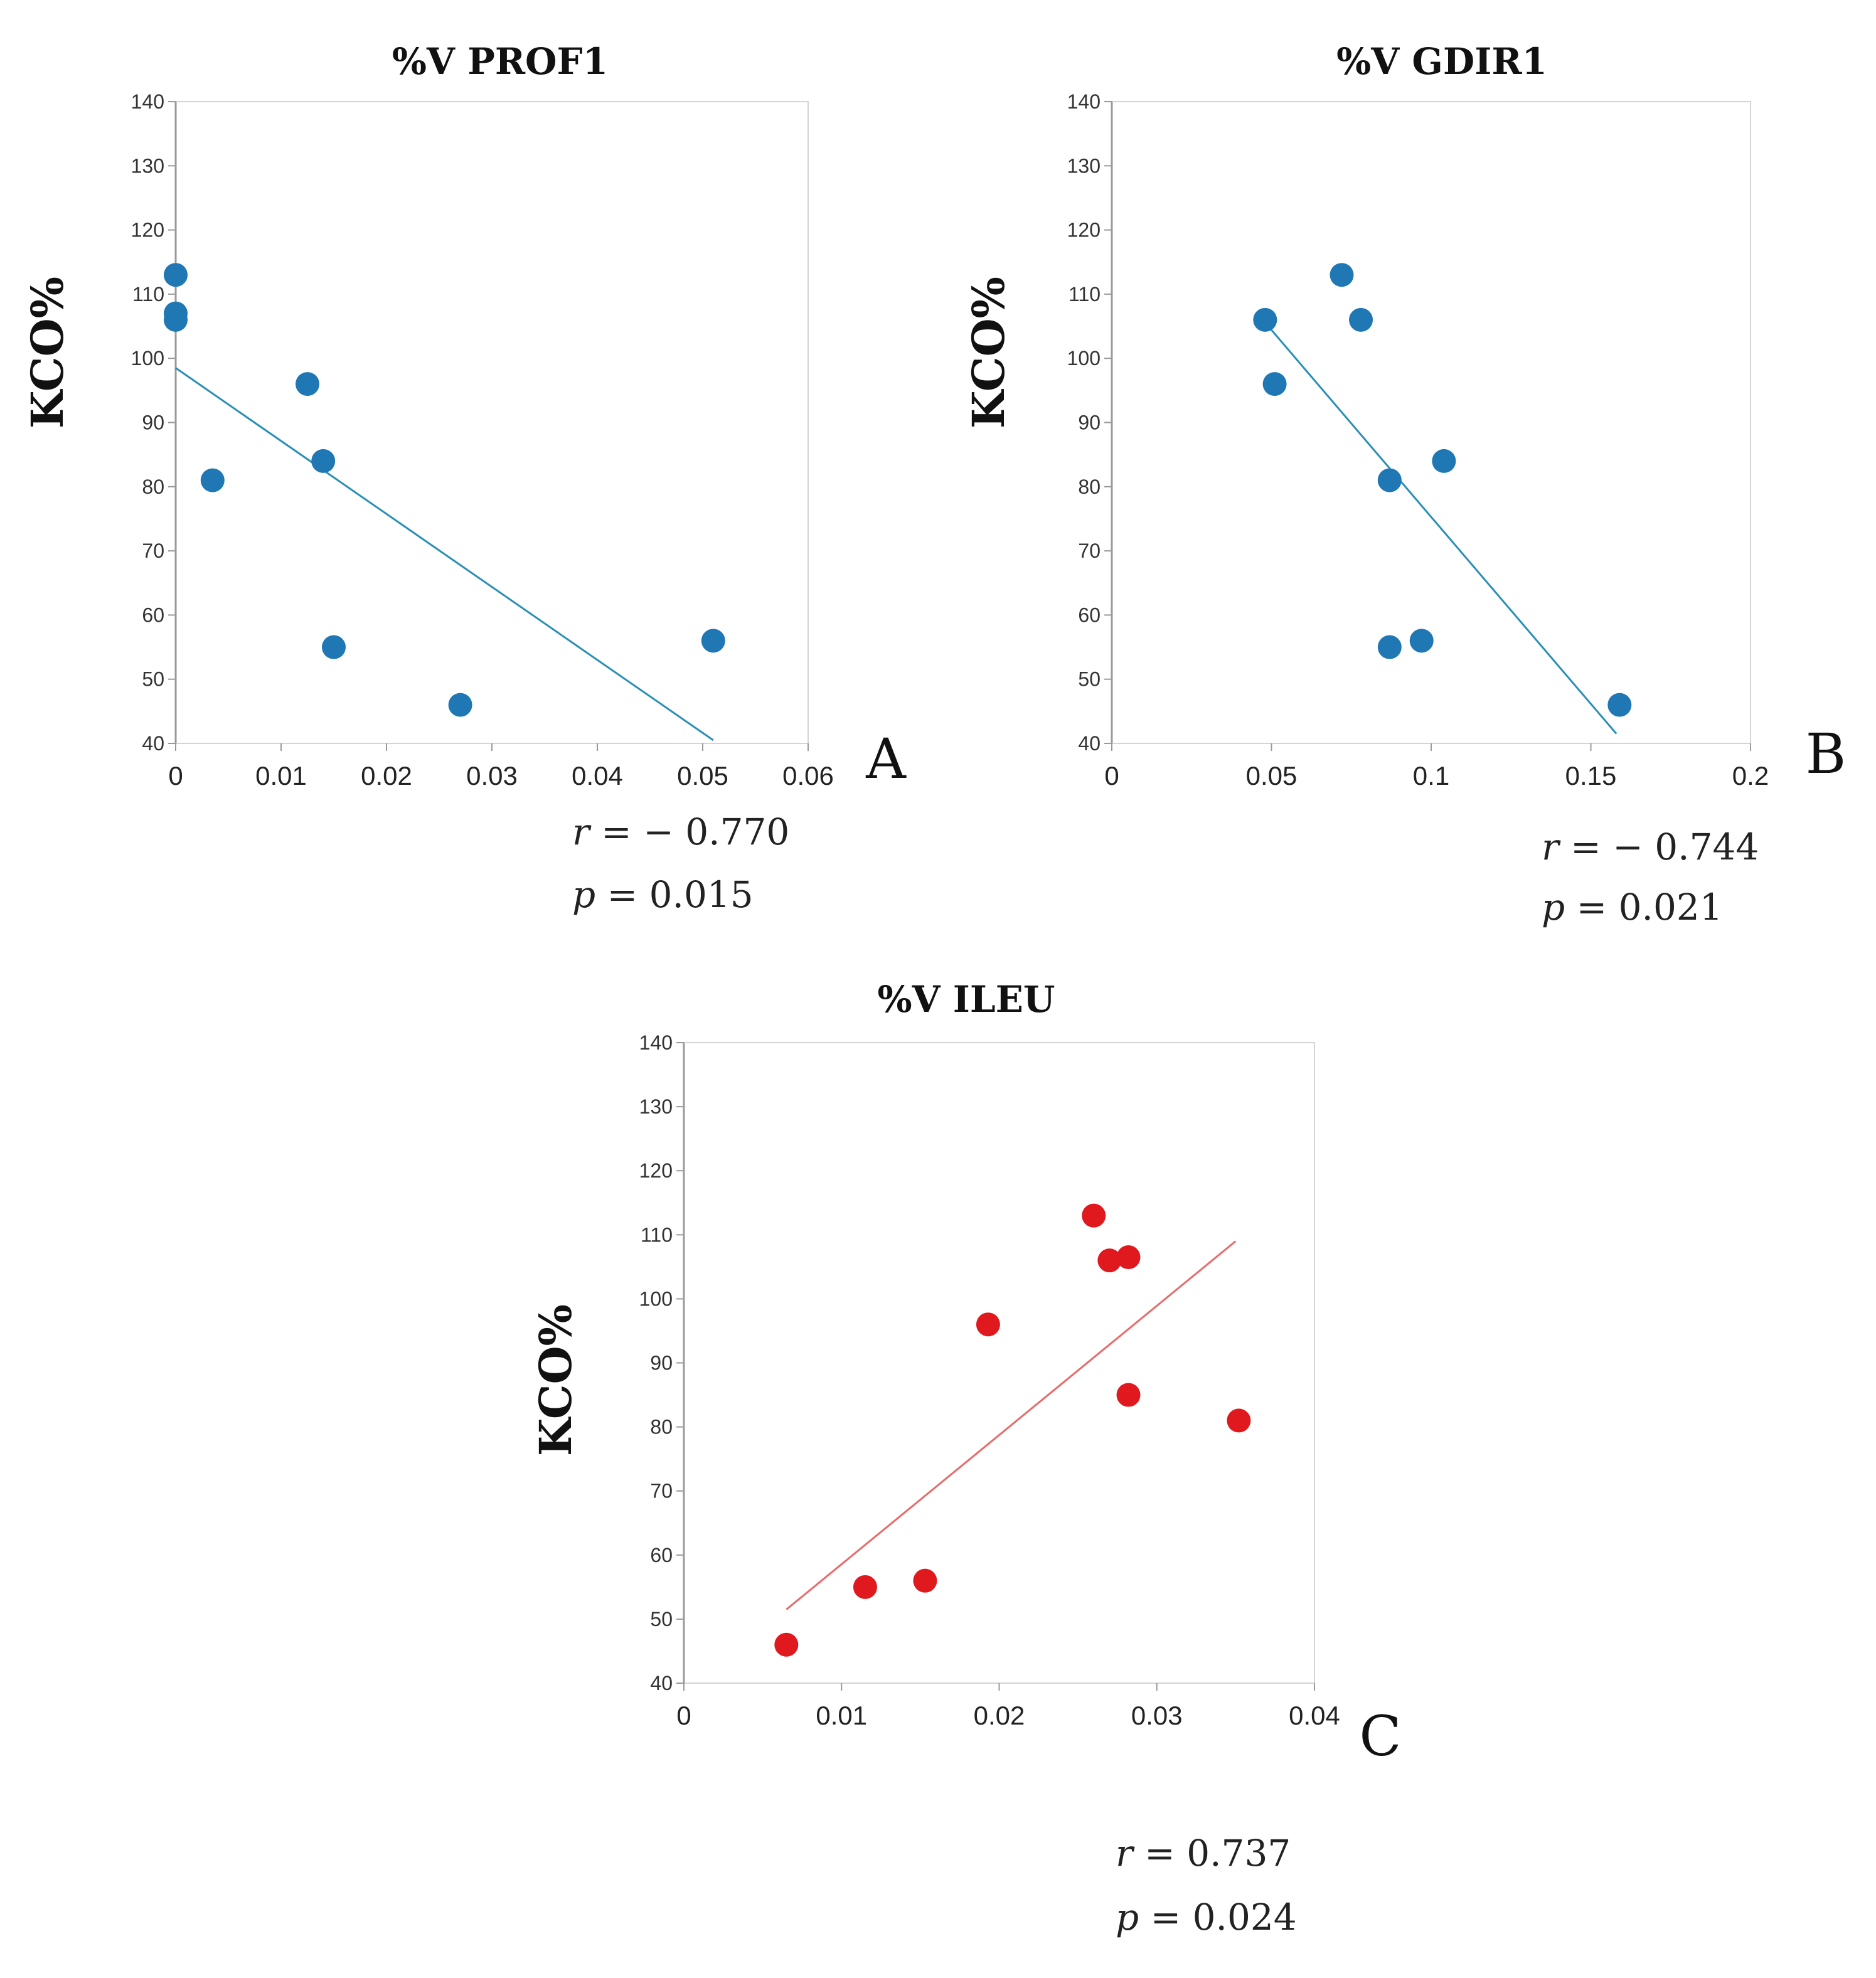 The height and width of the screenshot is (1978, 1876). Describe the element at coordinates (808, 775) in the screenshot. I see `x-tick-label: 0.06` at that location.